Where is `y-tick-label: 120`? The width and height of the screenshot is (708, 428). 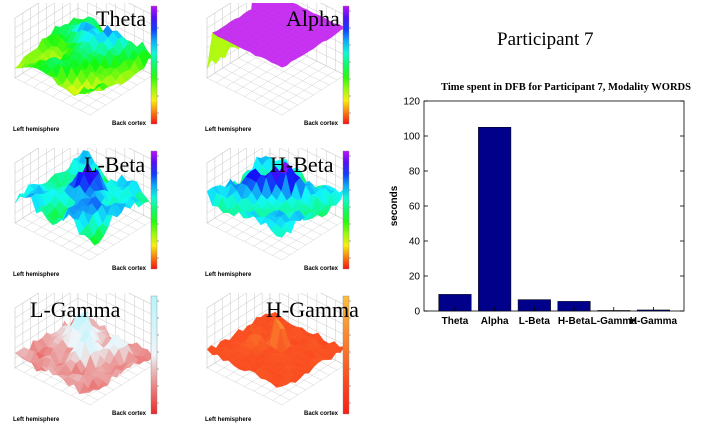
y-tick-label: 120 is located at coordinates (411, 102).